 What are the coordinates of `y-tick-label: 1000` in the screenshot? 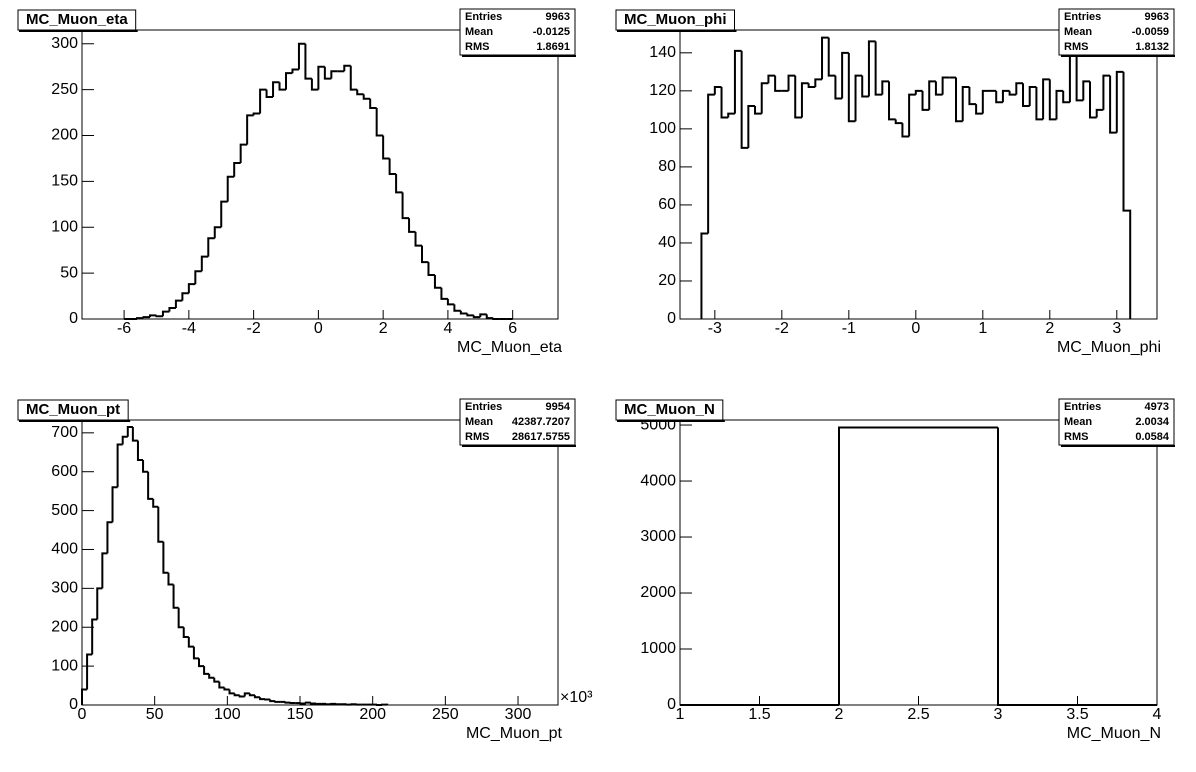 It's located at (658, 648).